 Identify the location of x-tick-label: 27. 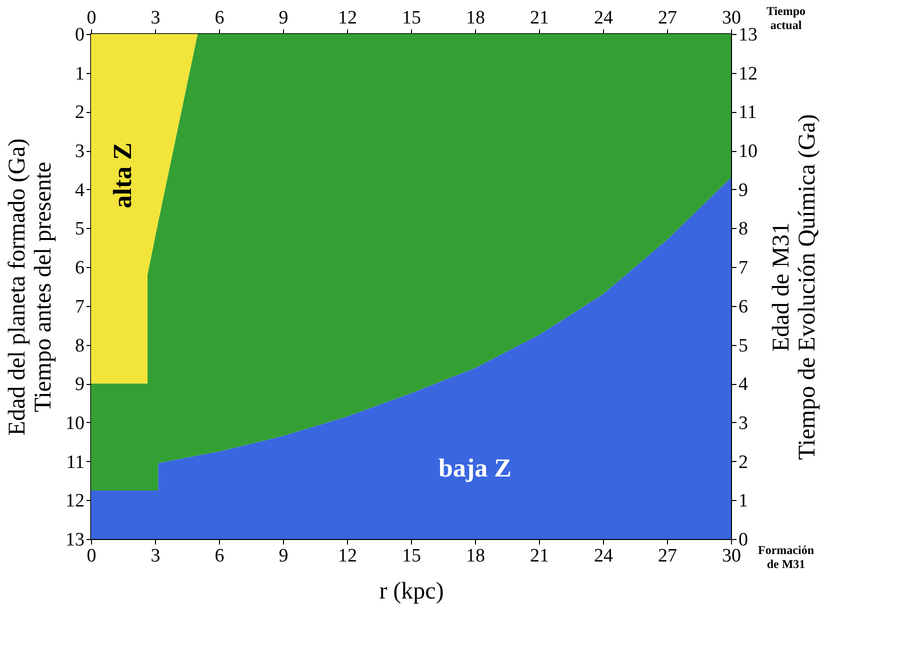
(667, 556).